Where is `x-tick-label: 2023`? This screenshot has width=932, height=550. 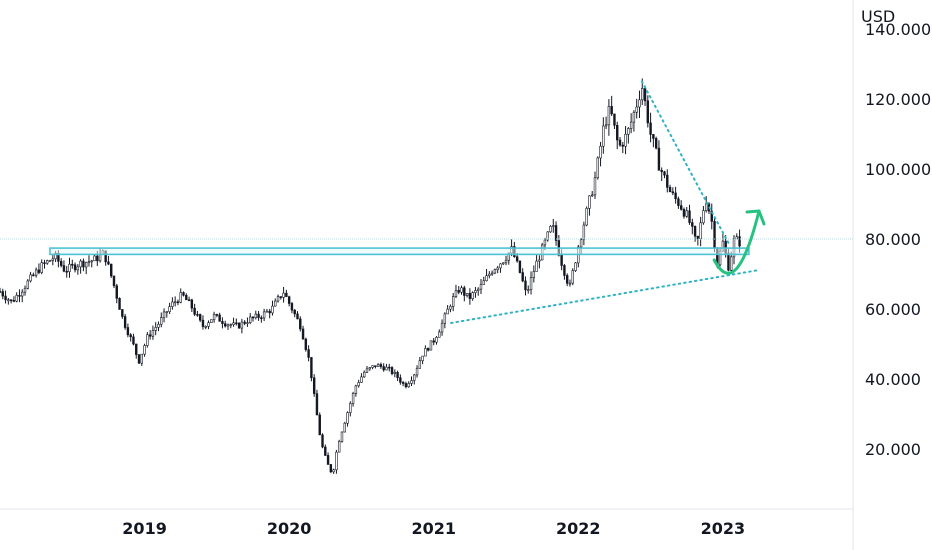
x-tick-label: 2023 is located at coordinates (723, 528).